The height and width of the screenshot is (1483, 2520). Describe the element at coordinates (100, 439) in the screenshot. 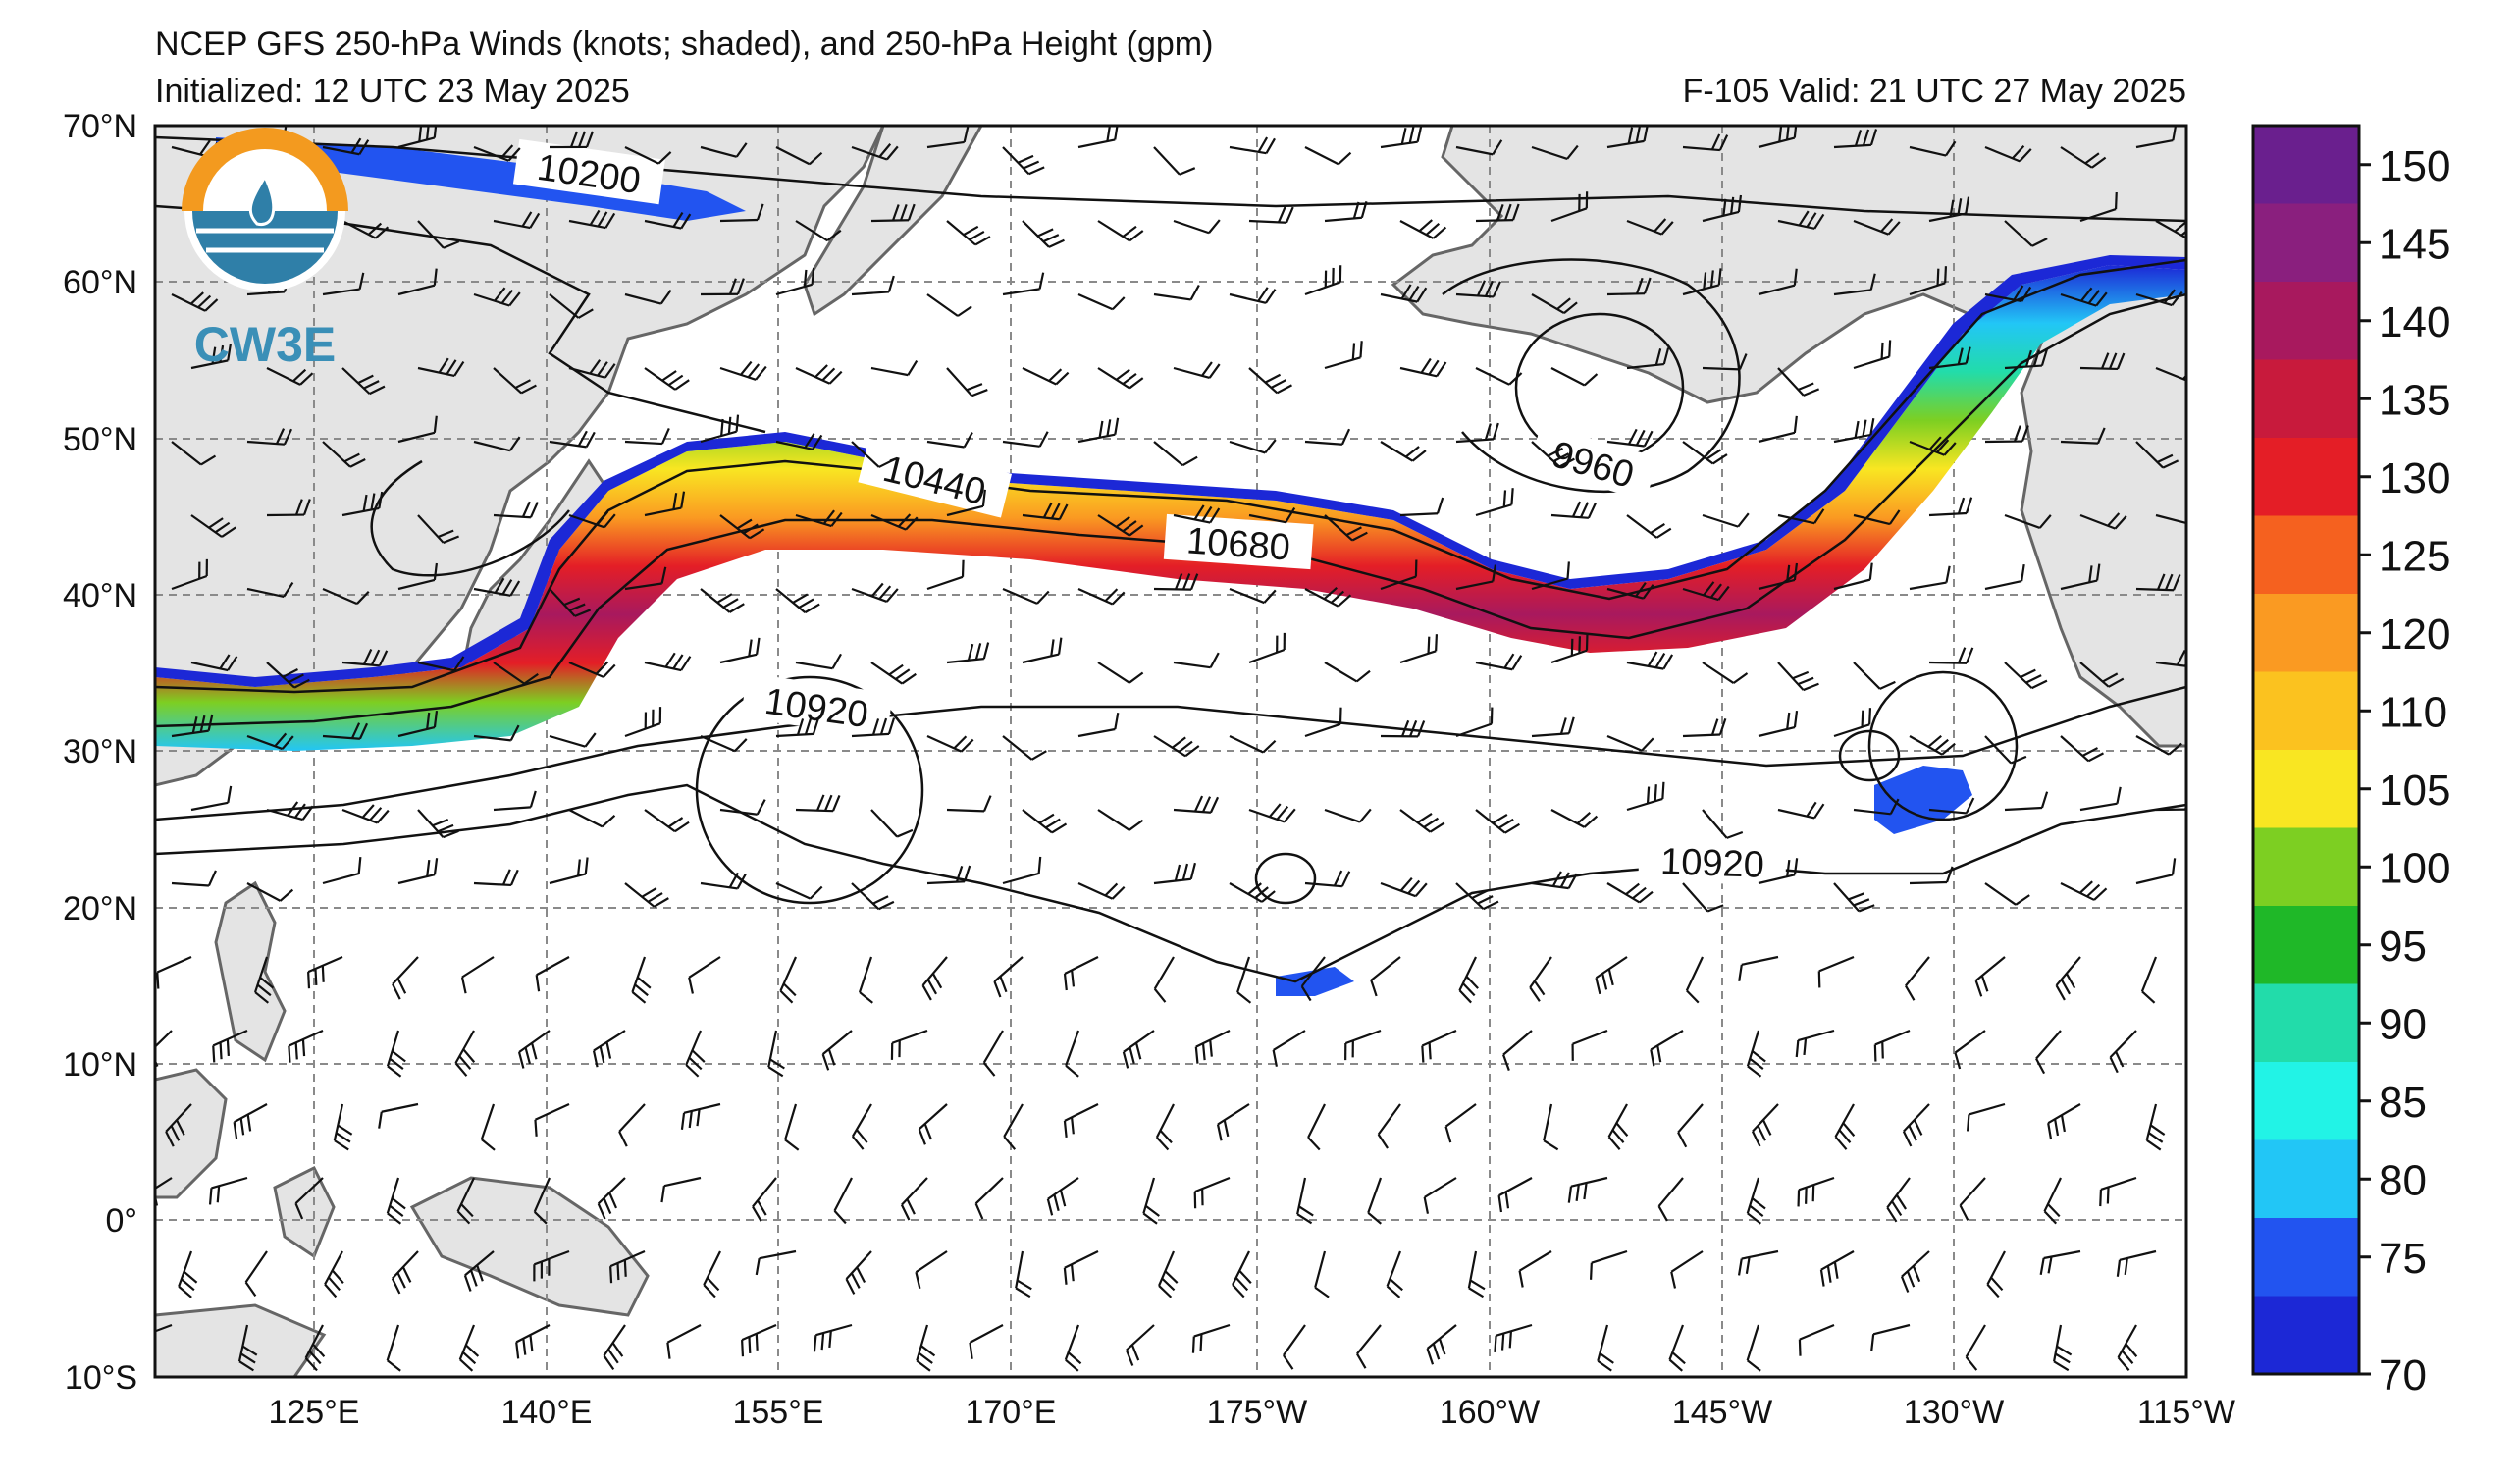

I see `lat-tick-label: 50°N` at that location.